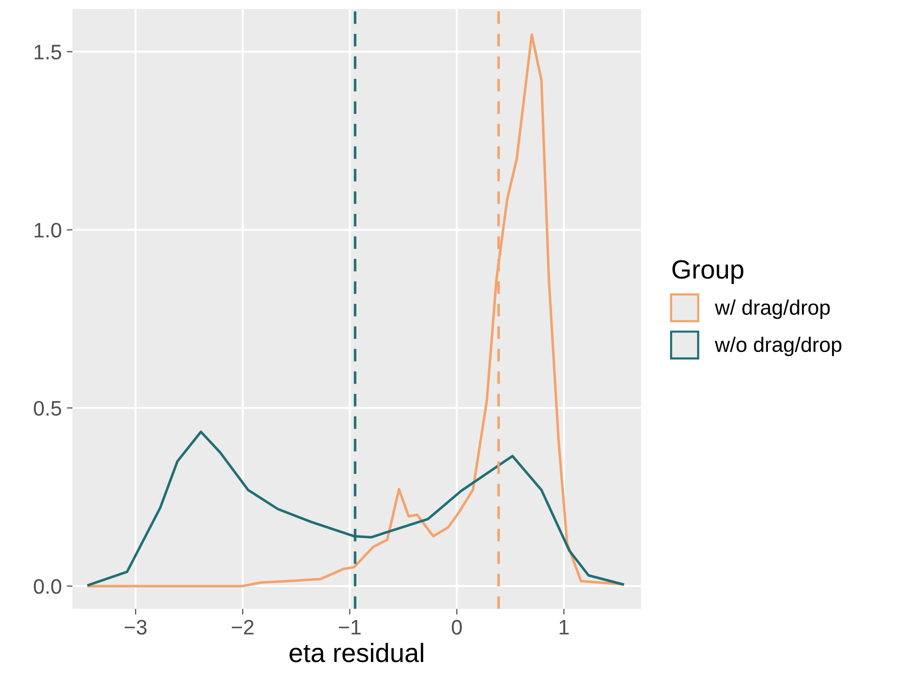 The image size is (917, 688). Describe the element at coordinates (48, 52) in the screenshot. I see `y-tick-label: 1.5` at that location.